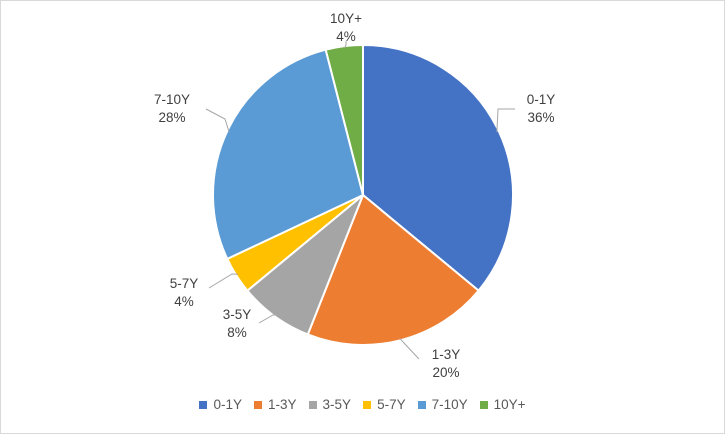  Describe the element at coordinates (346, 18) in the screenshot. I see `data-label-category: 10Y+` at that location.